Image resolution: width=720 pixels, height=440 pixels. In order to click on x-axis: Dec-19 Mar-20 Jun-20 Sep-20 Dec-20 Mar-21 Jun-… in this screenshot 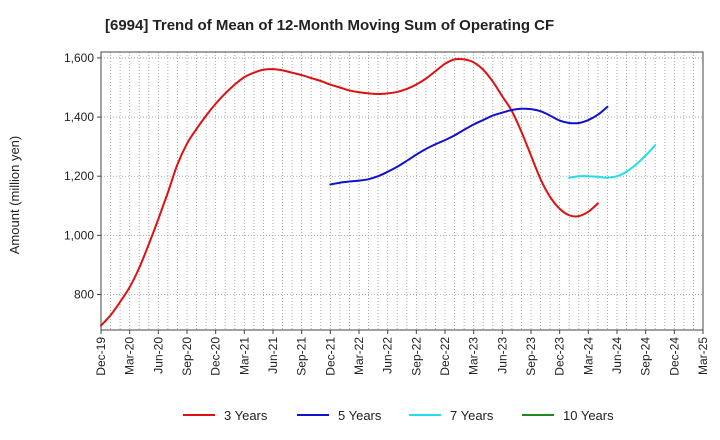, I will do `click(402, 353)`.